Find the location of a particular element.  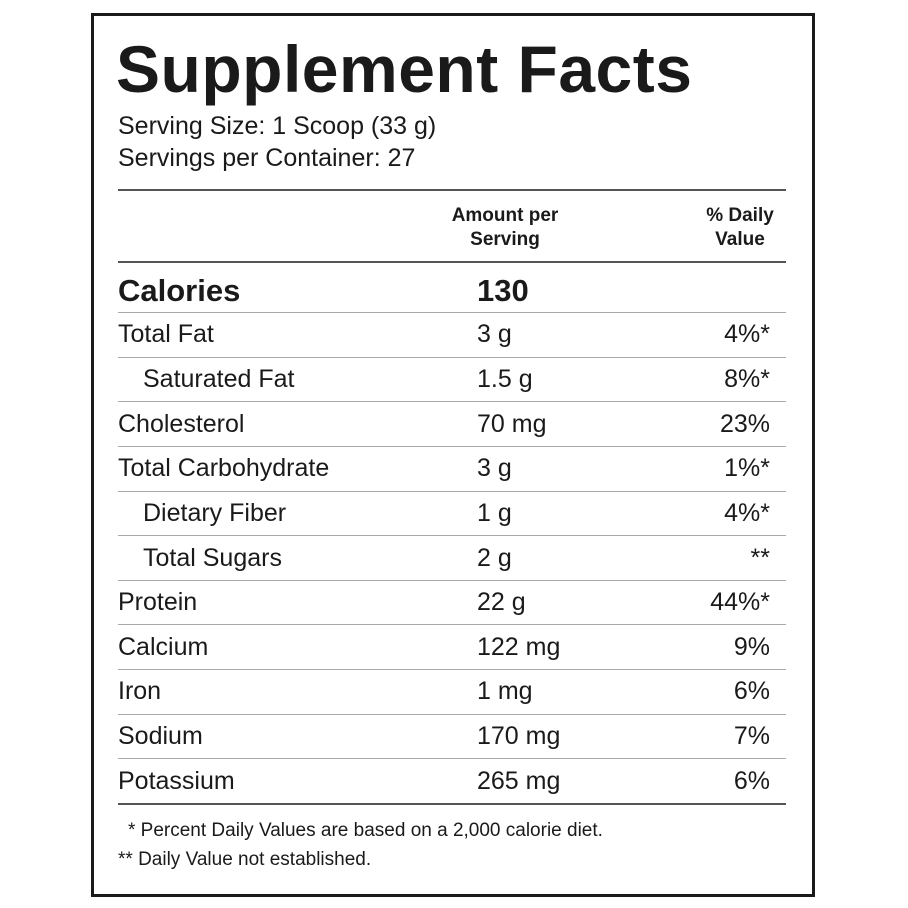

title: Supplement Facts is located at coordinates (404, 69).